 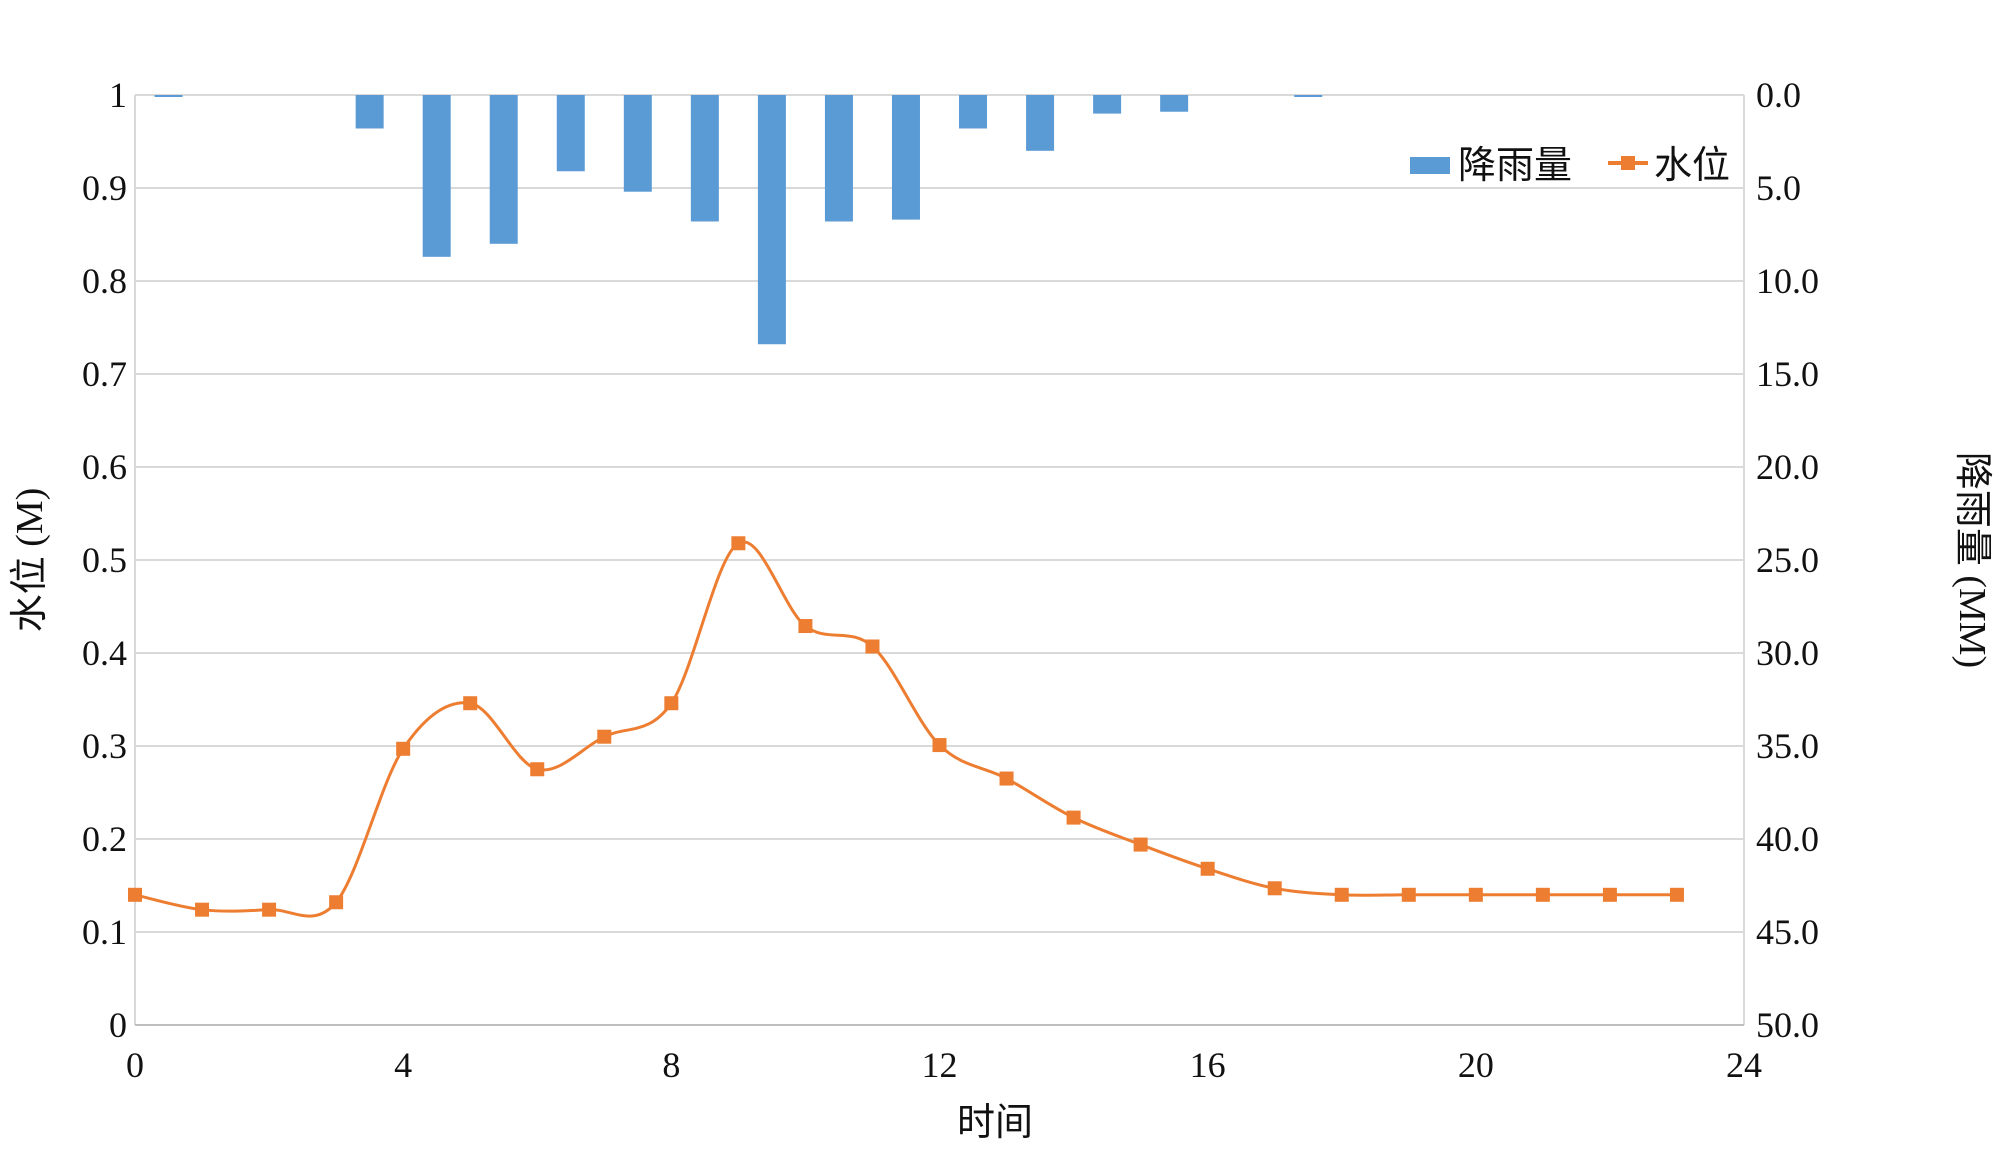 What do you see at coordinates (995, 1123) in the screenshot?
I see `x-axis-label: 时间` at bounding box center [995, 1123].